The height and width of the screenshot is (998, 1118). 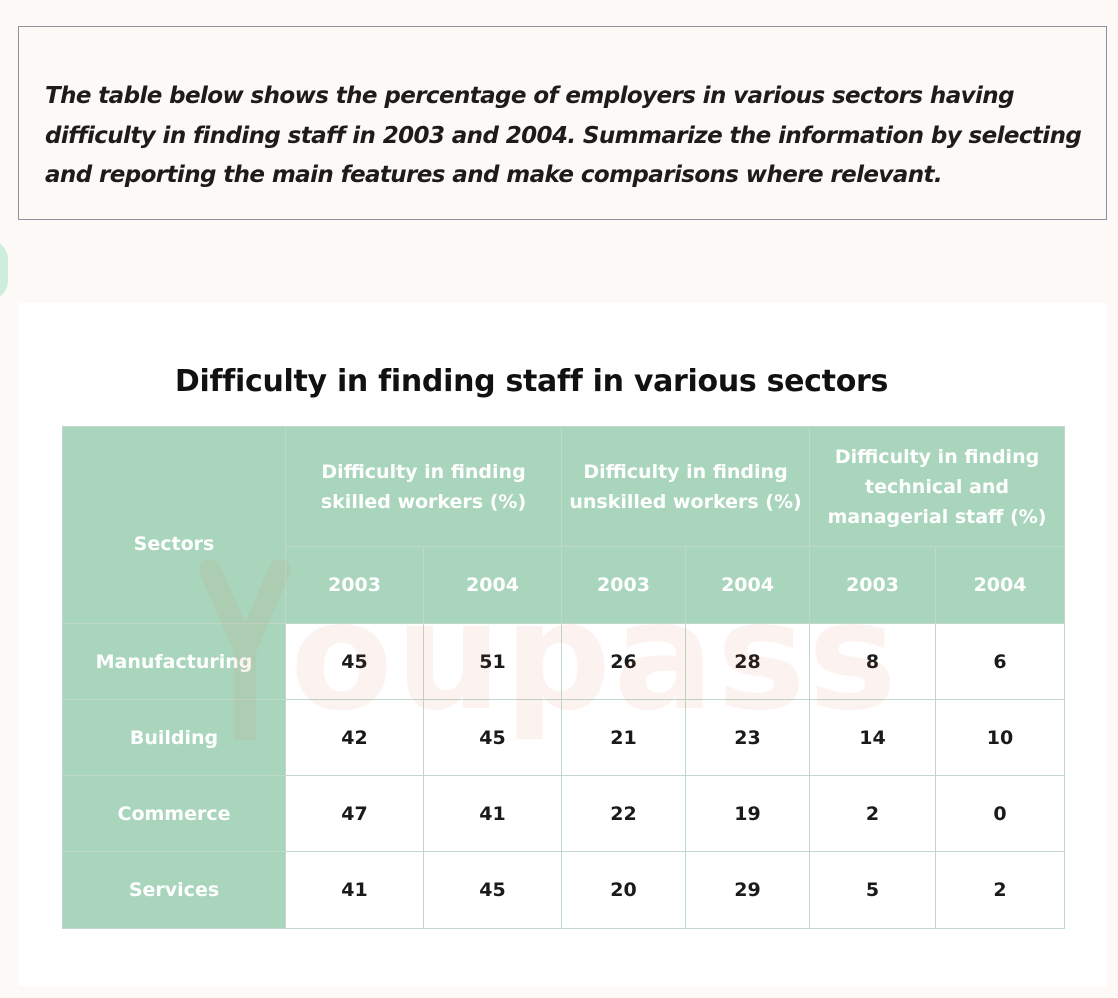 I want to click on table-row-manufacturing: Manufacturing 45 51 26 28 8 6, so click(x=564, y=661).